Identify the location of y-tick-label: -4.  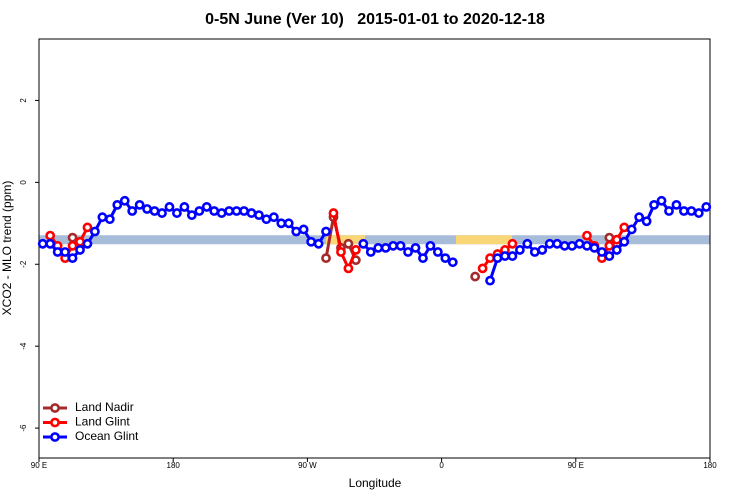
(23, 346).